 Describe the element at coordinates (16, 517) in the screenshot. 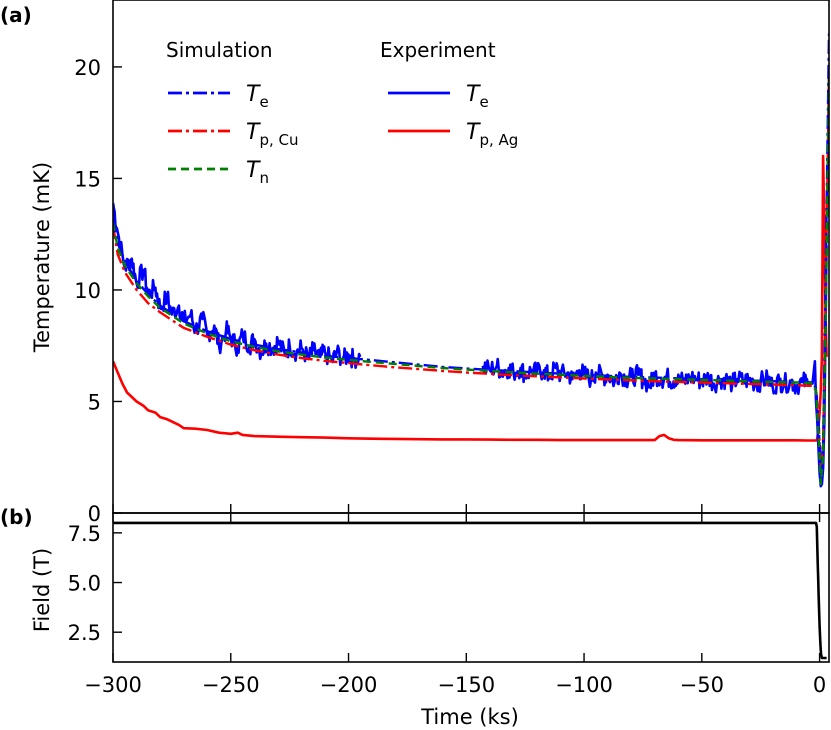

I see `panel-b-label: (b)` at that location.